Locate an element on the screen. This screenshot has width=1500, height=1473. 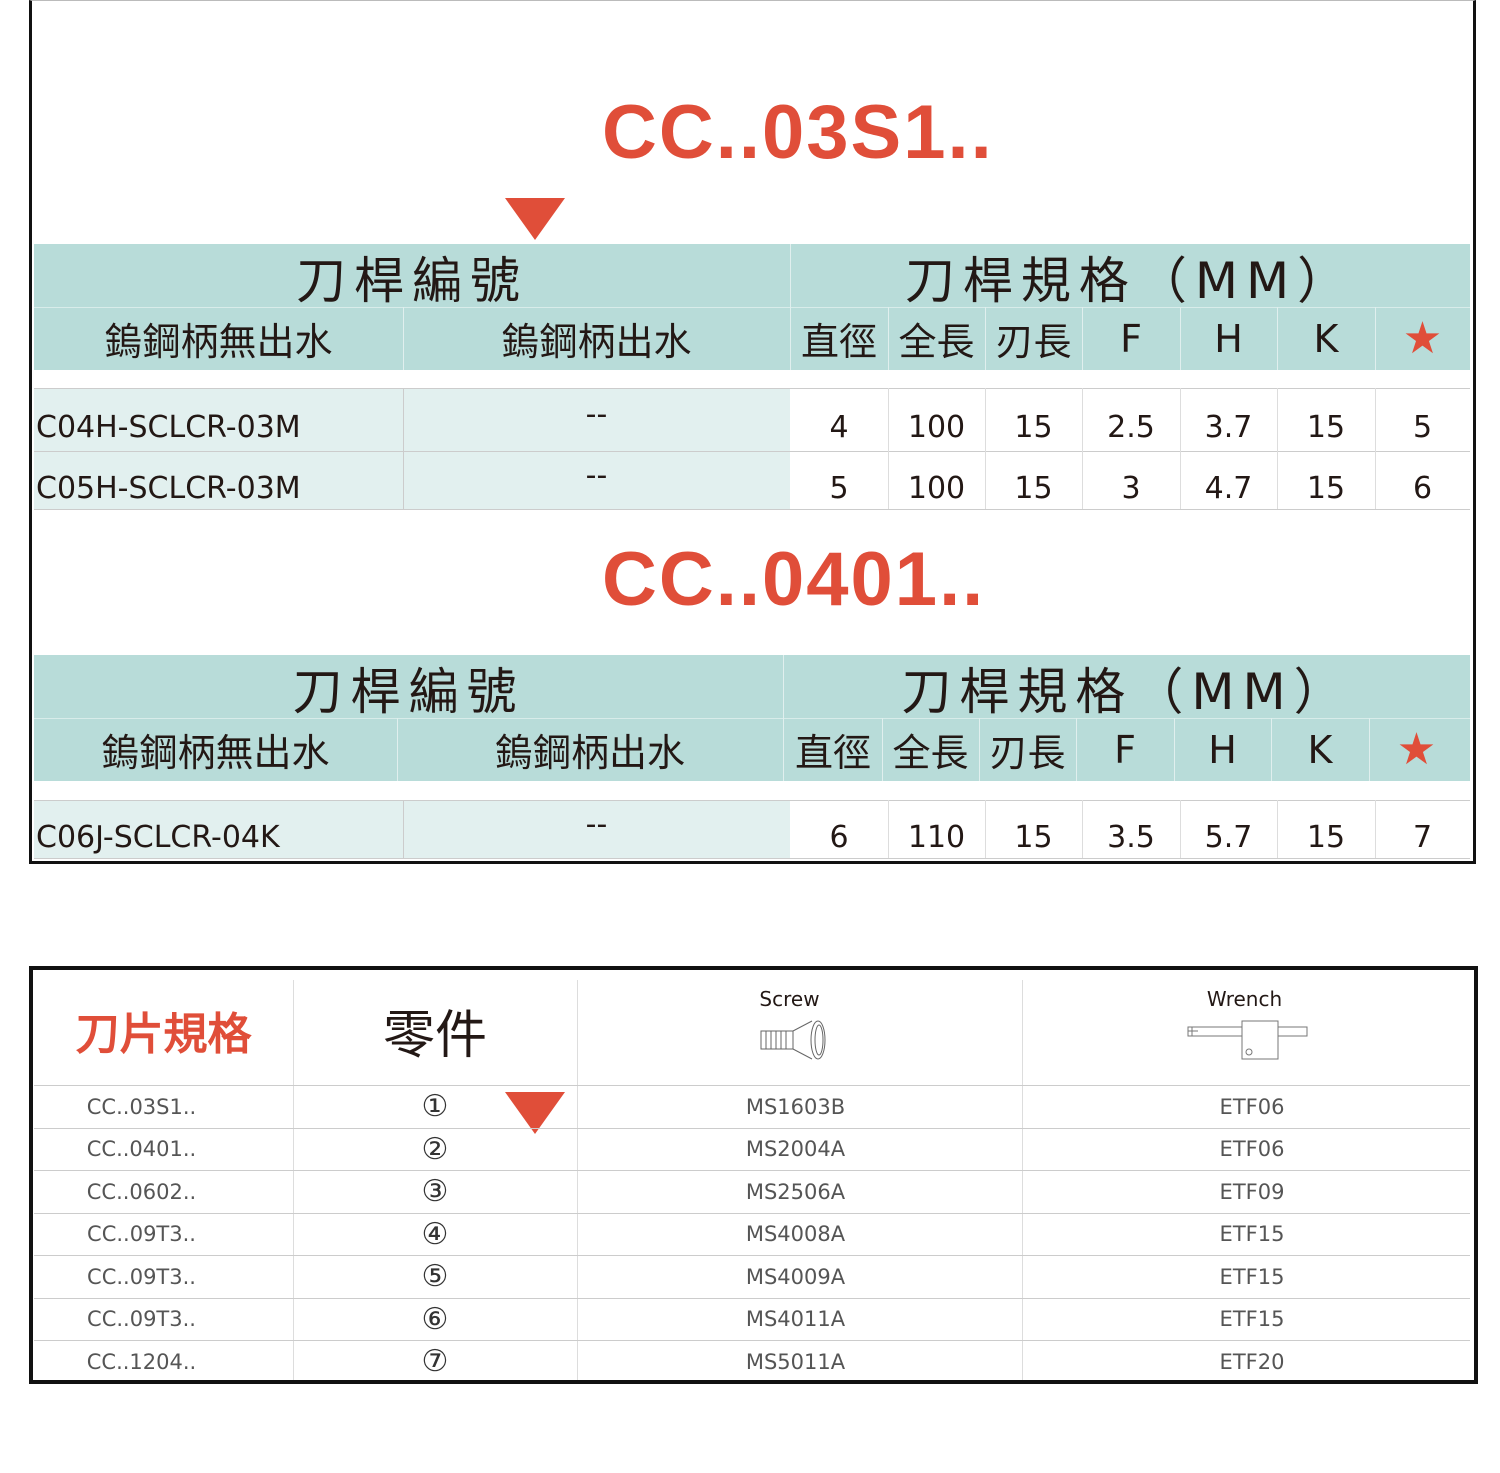
wrench-model: ETF06 is located at coordinates (1252, 1149).